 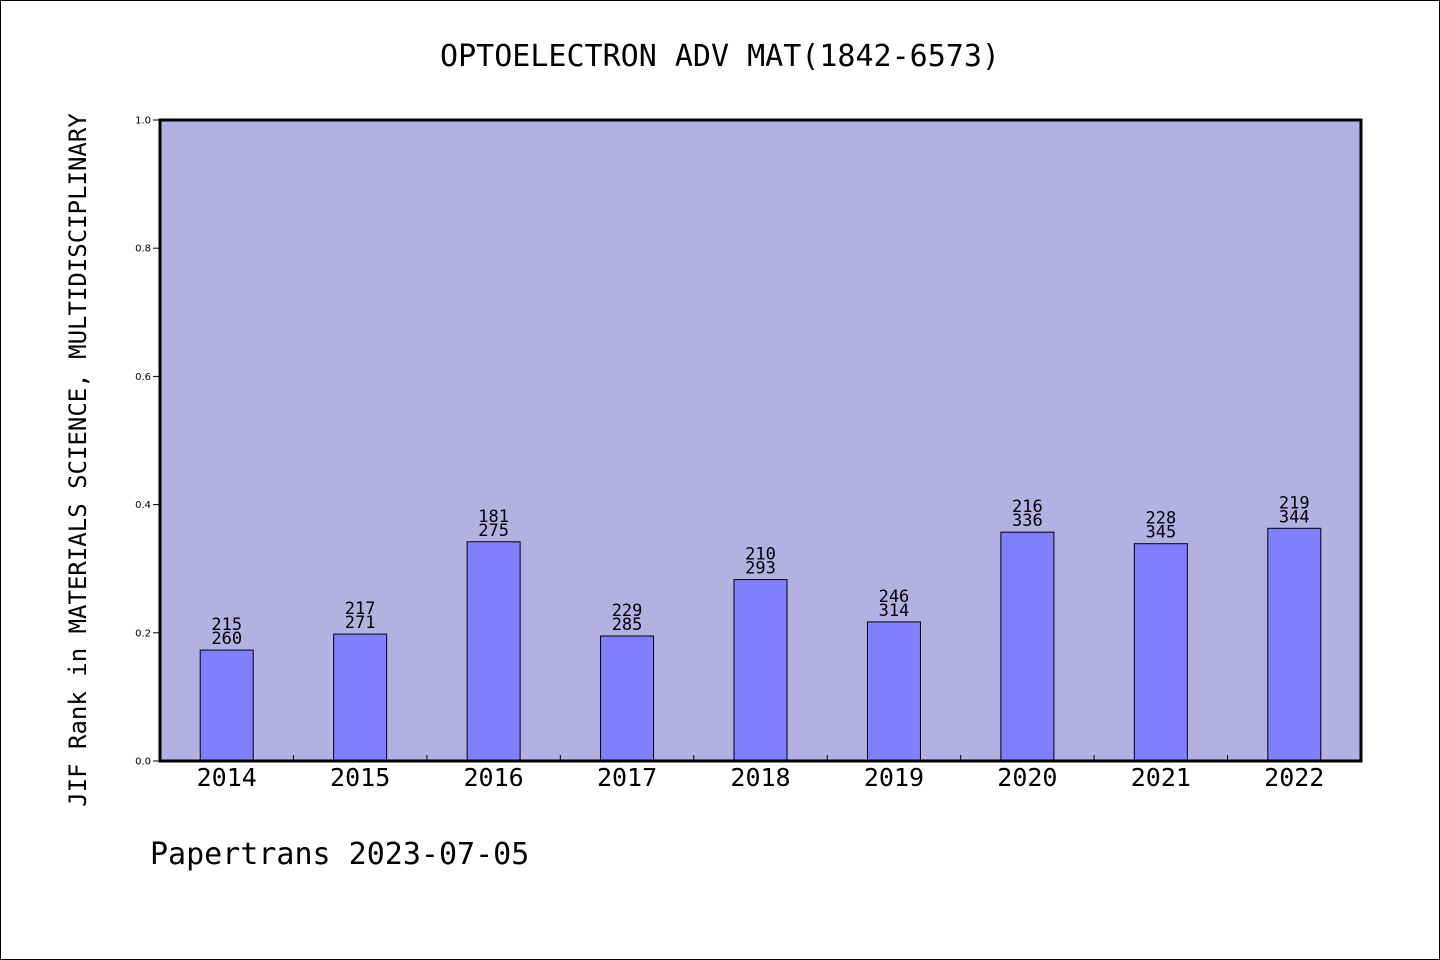 What do you see at coordinates (360, 777) in the screenshot?
I see `x-tick-label: 2015` at bounding box center [360, 777].